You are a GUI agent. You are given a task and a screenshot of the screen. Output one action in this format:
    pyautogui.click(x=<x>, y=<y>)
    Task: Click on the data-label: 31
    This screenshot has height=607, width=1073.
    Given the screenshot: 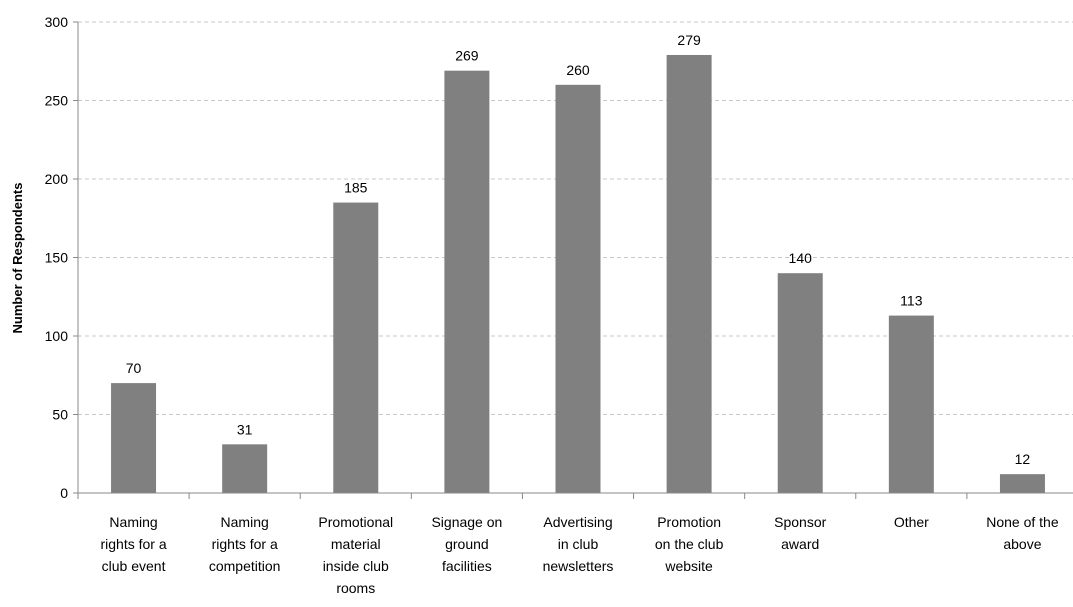 What is the action you would take?
    pyautogui.click(x=245, y=429)
    